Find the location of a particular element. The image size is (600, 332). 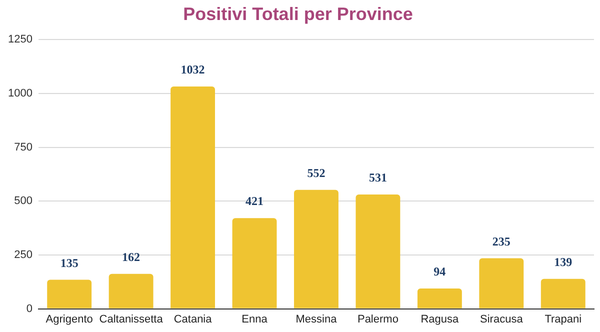

y-tick-label: 1000 is located at coordinates (20, 93).